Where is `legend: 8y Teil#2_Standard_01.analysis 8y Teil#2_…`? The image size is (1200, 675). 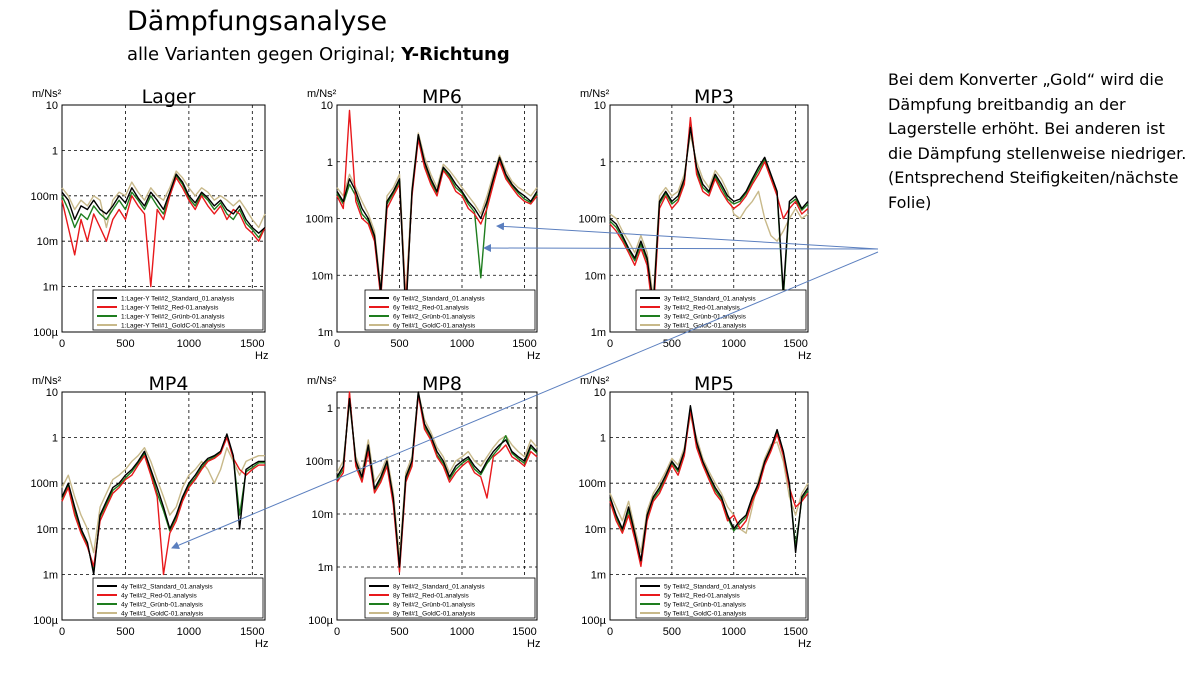 legend: 8y Teil#2_Standard_01.analysis 8y Teil#2_… is located at coordinates (450, 598).